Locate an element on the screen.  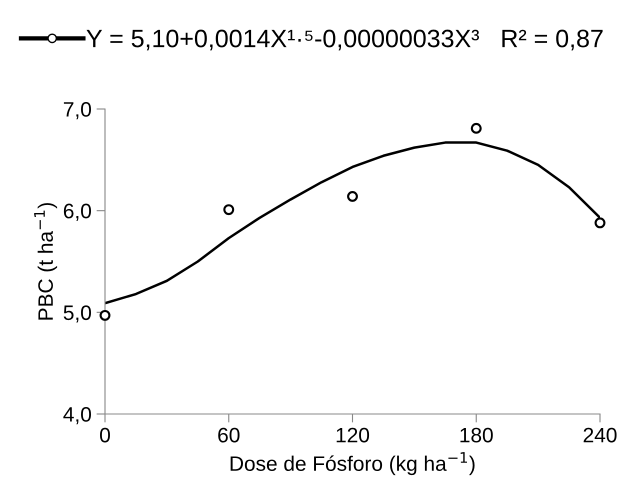
x-tick-label: 120 is located at coordinates (353, 435).